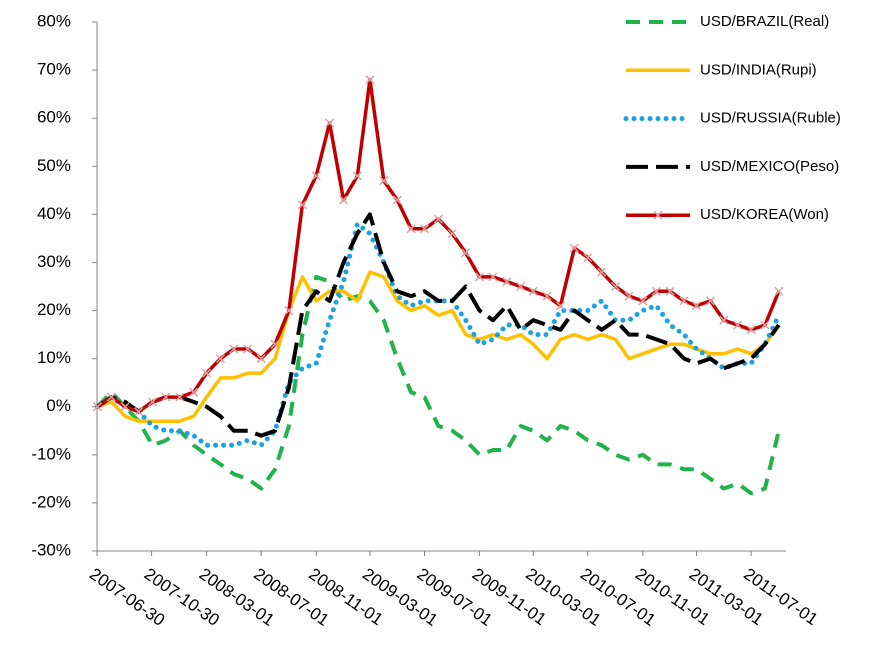 The image size is (886, 654). I want to click on legend-label: USD/INDIA(Rupi), so click(758, 69).